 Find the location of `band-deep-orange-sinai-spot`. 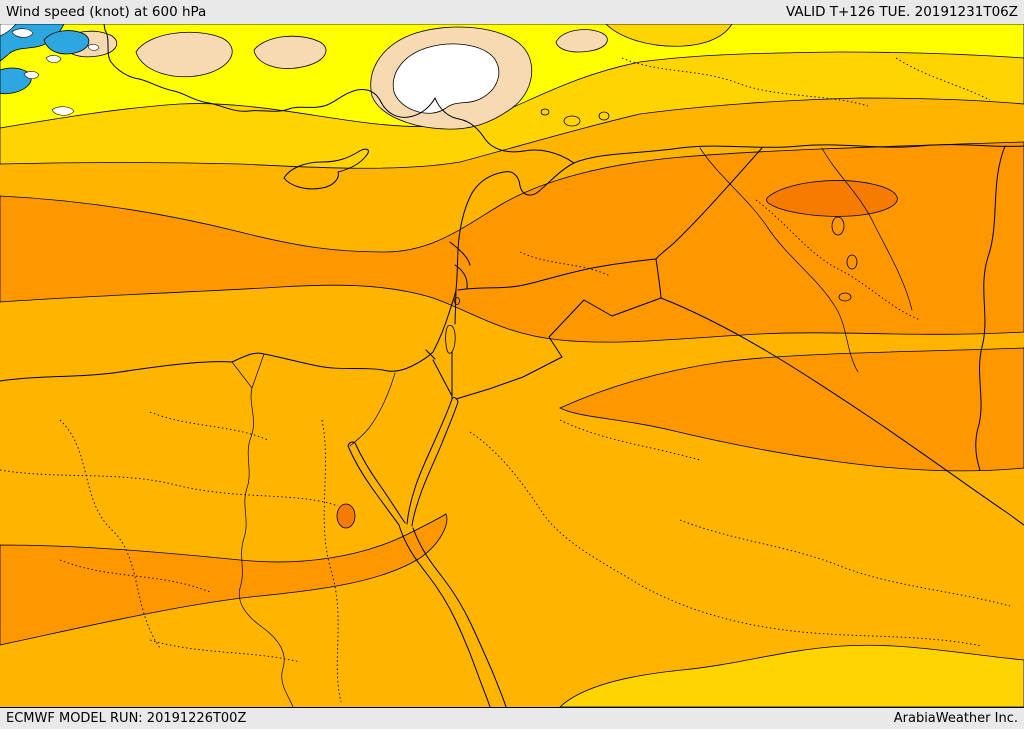

band-deep-orange-sinai-spot is located at coordinates (346, 516).